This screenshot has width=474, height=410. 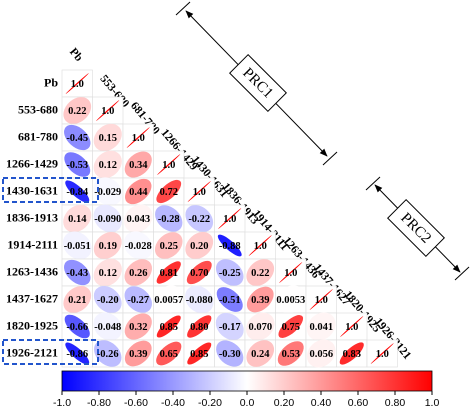 I want to click on row-label: Pb, so click(x=51, y=82).